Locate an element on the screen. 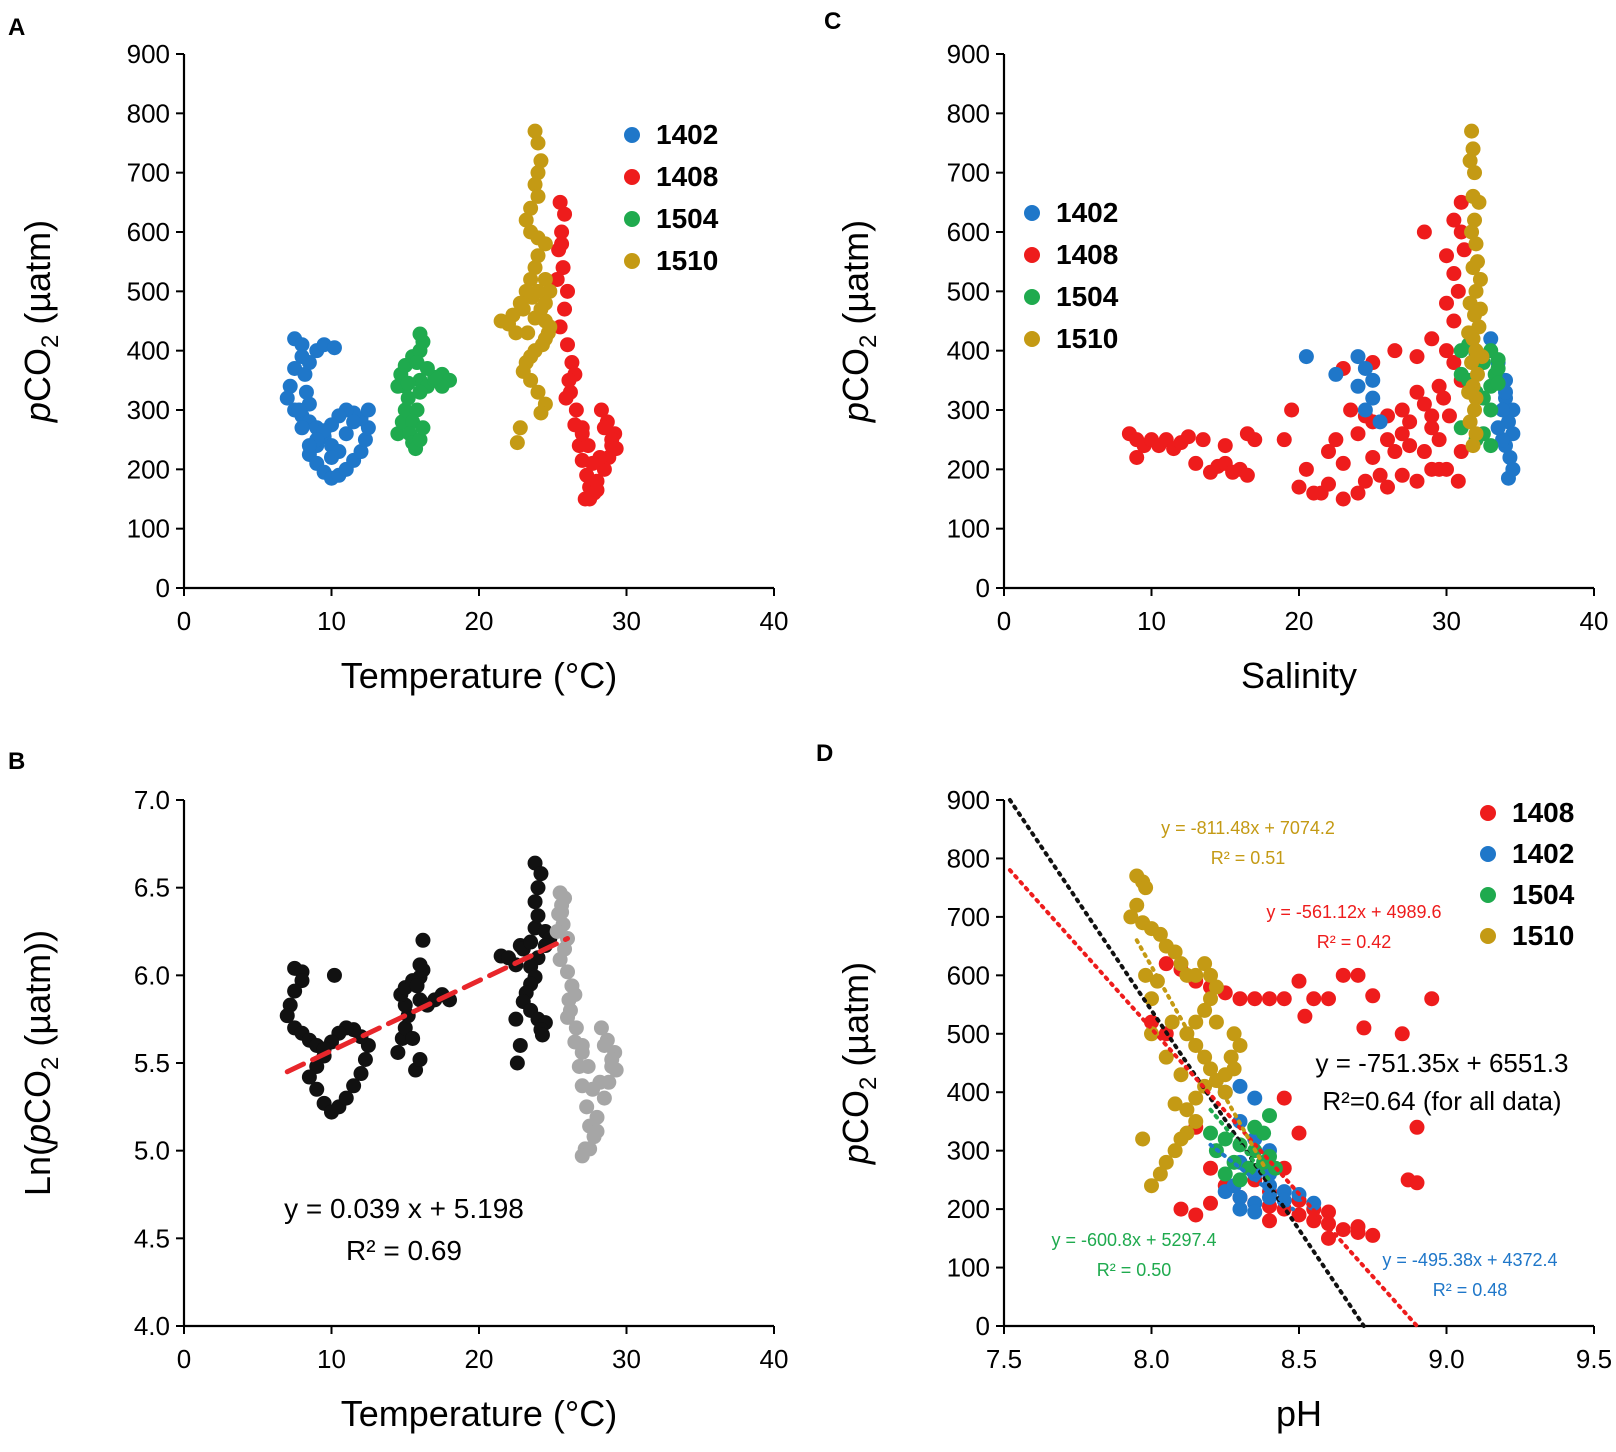 Image resolution: width=1616 pixels, height=1452 pixels. y-tick-label: 5.0 is located at coordinates (152, 1151).